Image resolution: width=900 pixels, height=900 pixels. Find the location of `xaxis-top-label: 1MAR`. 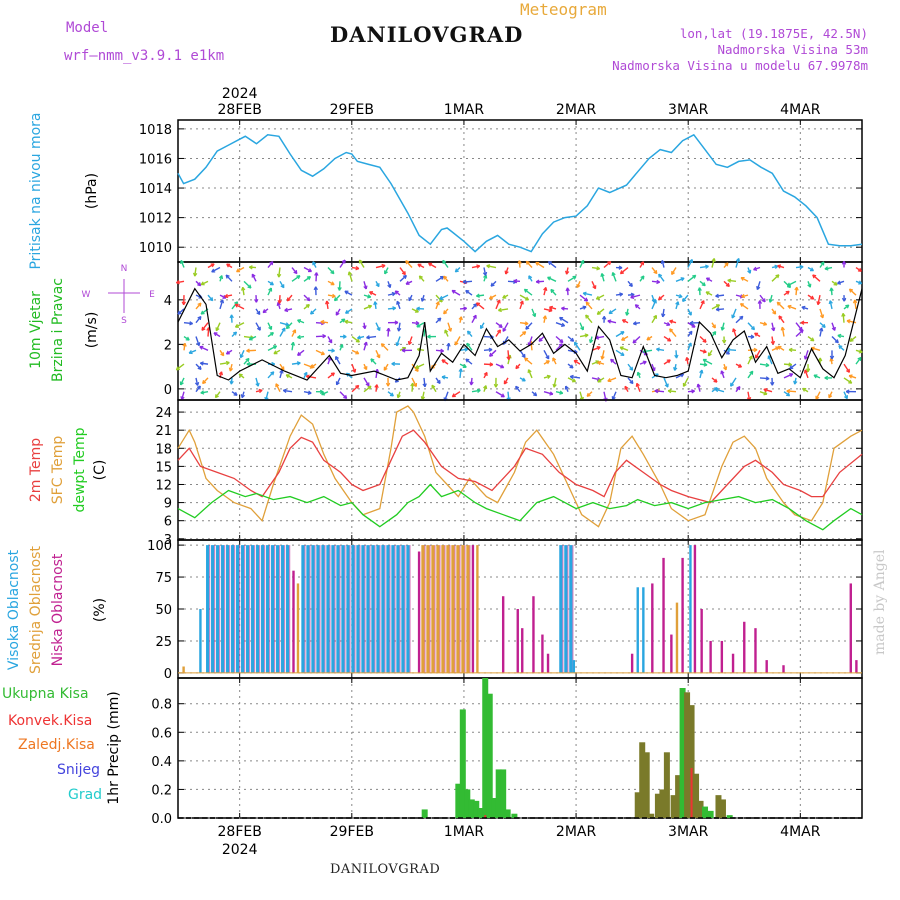

xaxis-top-label: 1MAR is located at coordinates (464, 110).